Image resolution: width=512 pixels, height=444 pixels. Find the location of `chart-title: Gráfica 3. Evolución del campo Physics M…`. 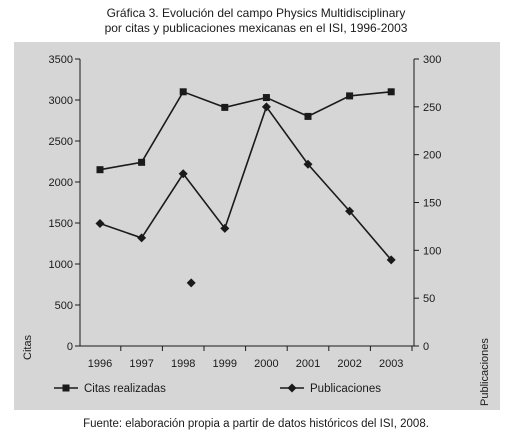

chart-title: Gráfica 3. Evolución del campo Physics M… is located at coordinates (256, 21).